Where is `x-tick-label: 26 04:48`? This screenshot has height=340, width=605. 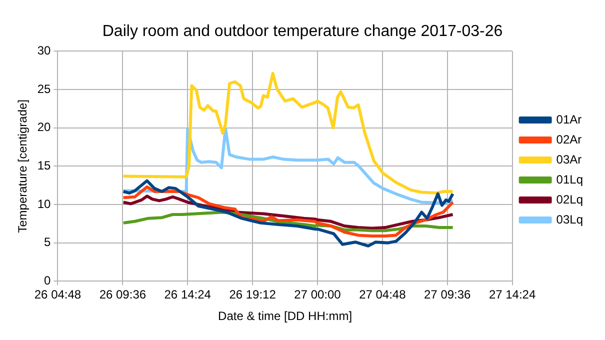 x-tick-label: 26 04:48 is located at coordinates (58, 295).